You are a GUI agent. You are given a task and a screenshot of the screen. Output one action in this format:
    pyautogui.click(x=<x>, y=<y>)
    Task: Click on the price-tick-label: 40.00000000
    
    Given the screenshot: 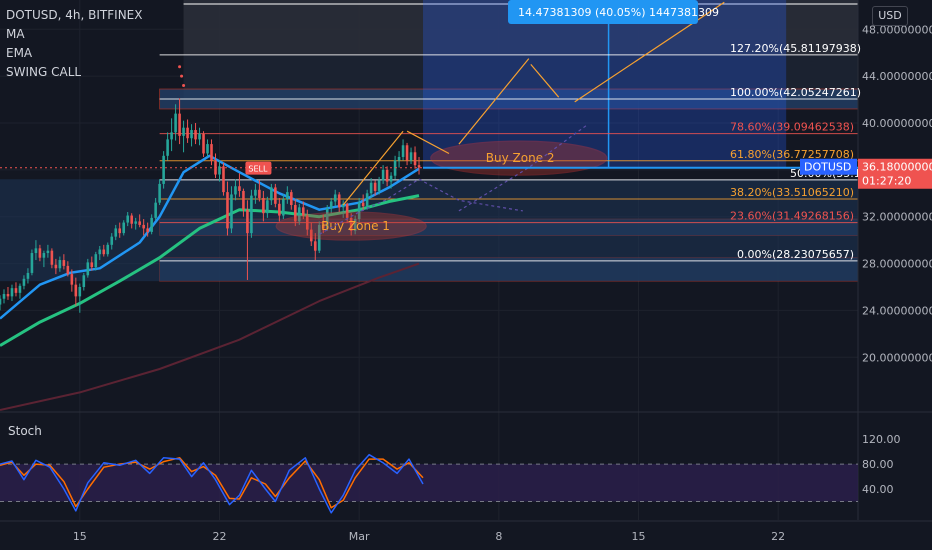 What is the action you would take?
    pyautogui.click(x=897, y=123)
    